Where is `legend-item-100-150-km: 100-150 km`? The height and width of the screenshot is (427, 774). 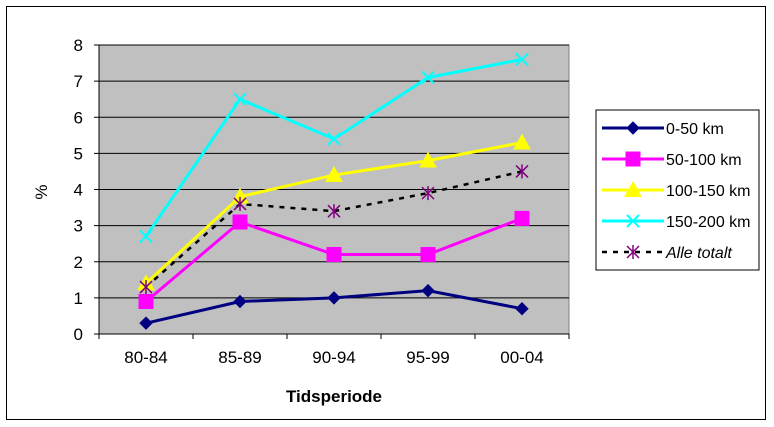
legend-item-100-150-km: 100-150 km is located at coordinates (676, 190).